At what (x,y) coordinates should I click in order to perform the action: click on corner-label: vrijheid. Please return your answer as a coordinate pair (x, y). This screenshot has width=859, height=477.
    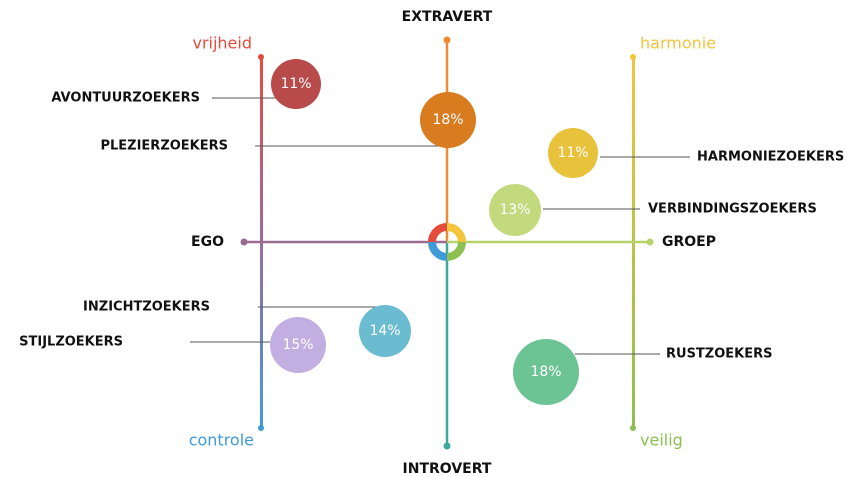
    Looking at the image, I should click on (222, 43).